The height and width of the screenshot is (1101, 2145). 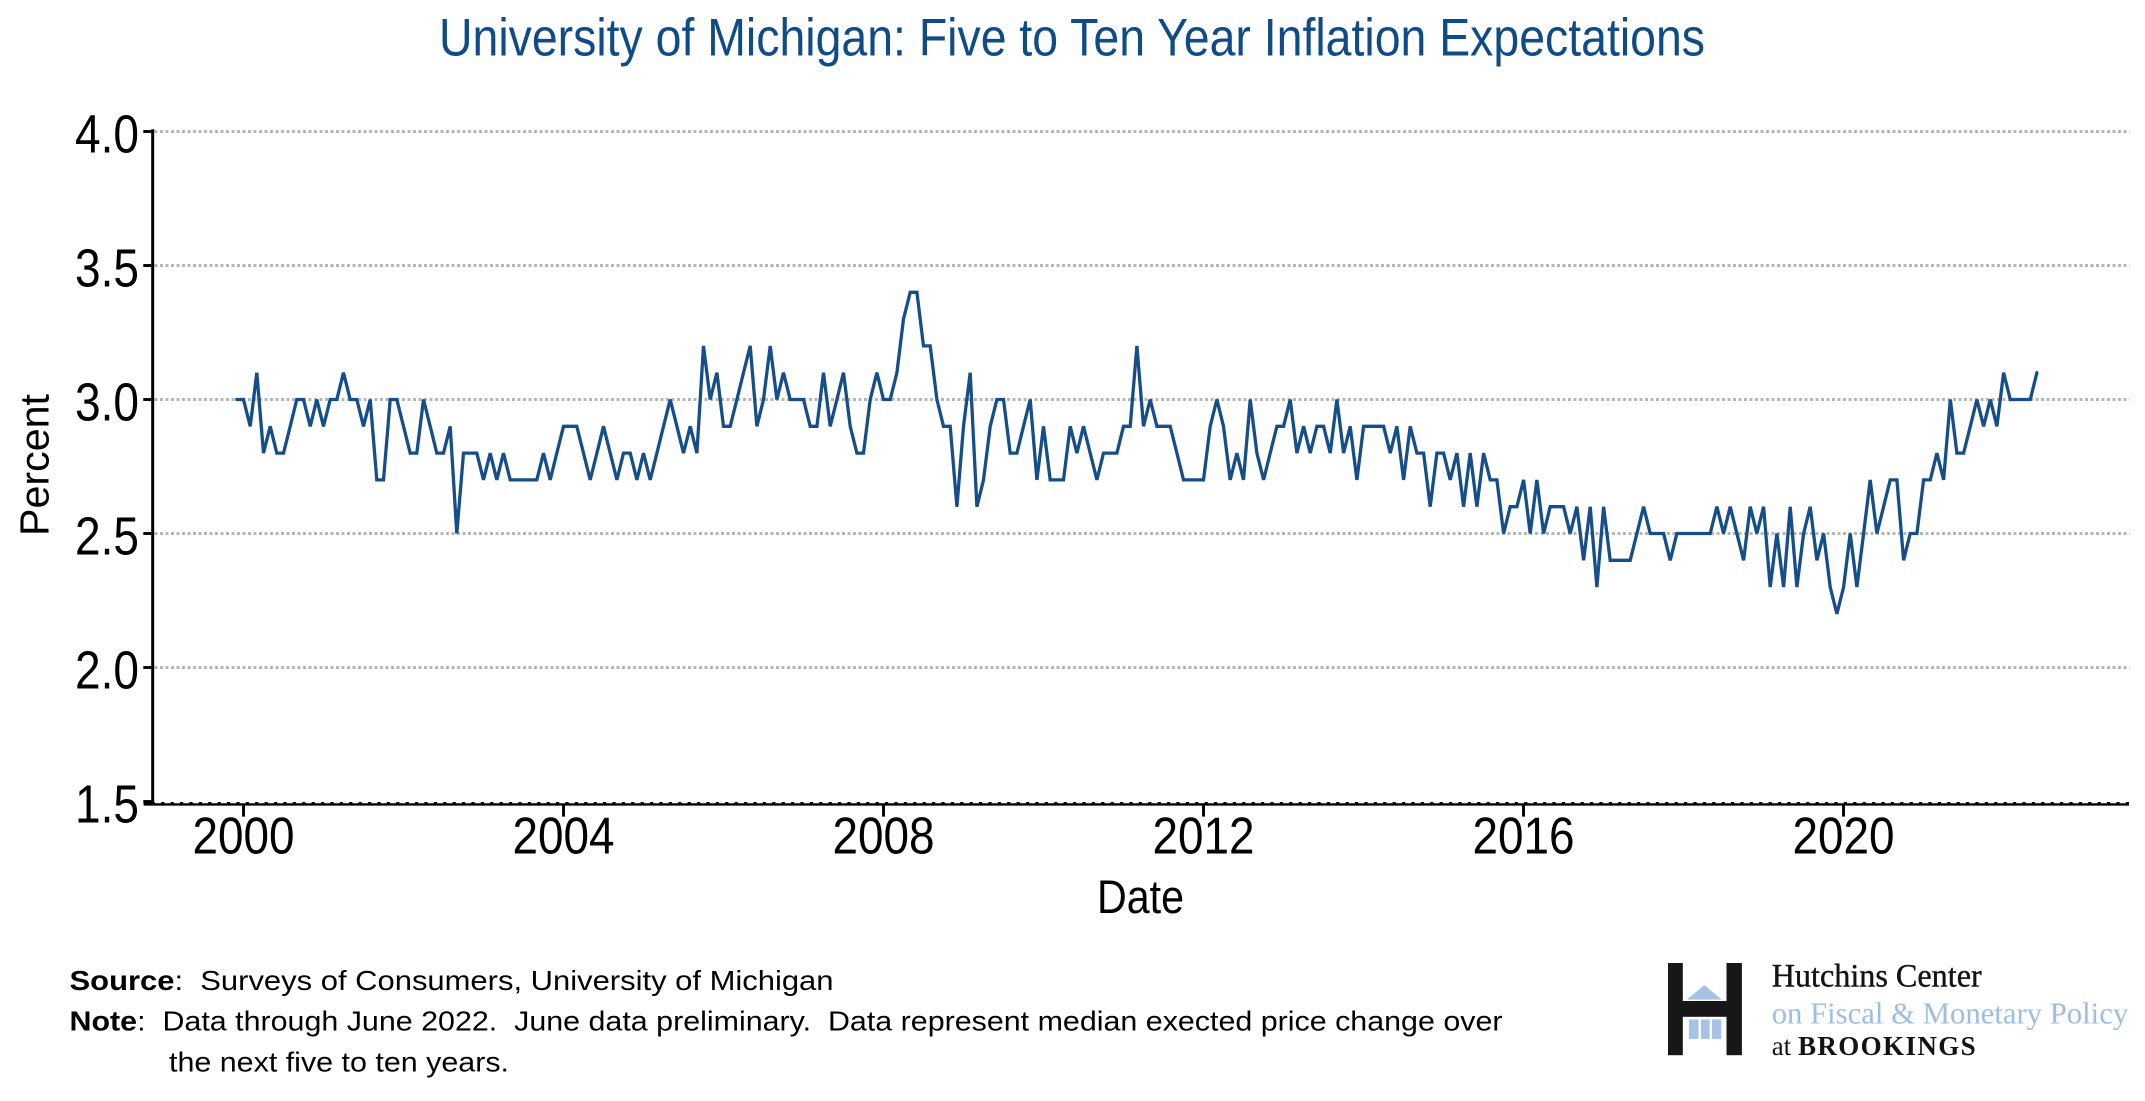 I want to click on svg-text: 2020, so click(x=1844, y=837).